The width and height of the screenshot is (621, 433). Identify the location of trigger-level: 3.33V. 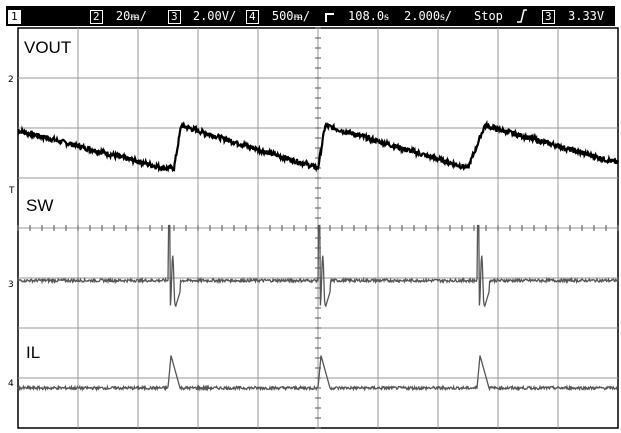
(586, 16).